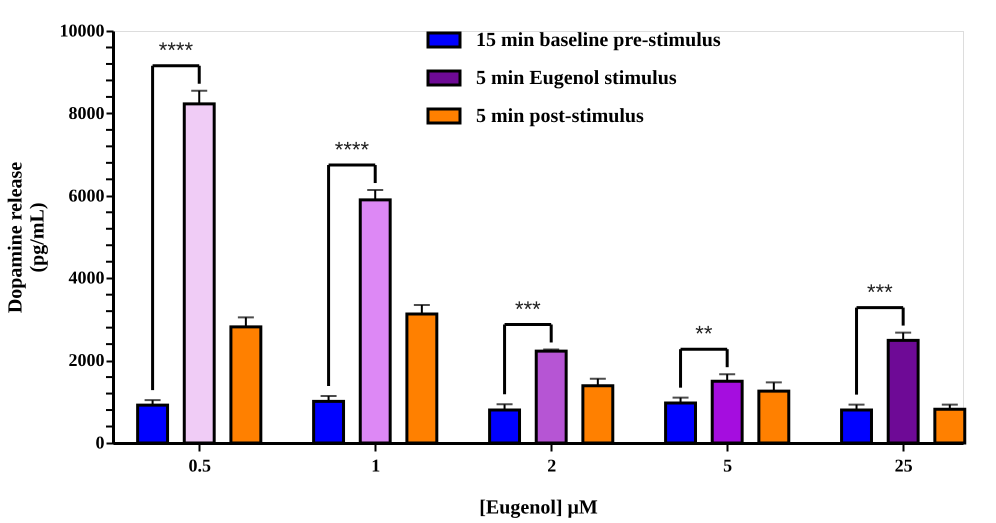 The image size is (996, 523). What do you see at coordinates (727, 466) in the screenshot?
I see `x-tick-label: 5` at bounding box center [727, 466].